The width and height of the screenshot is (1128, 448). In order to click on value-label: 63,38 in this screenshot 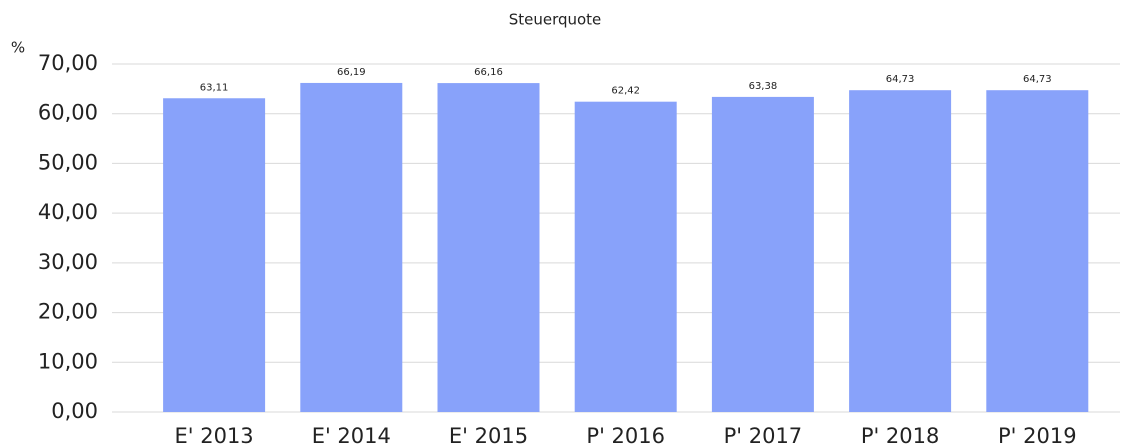, I will do `click(763, 86)`.